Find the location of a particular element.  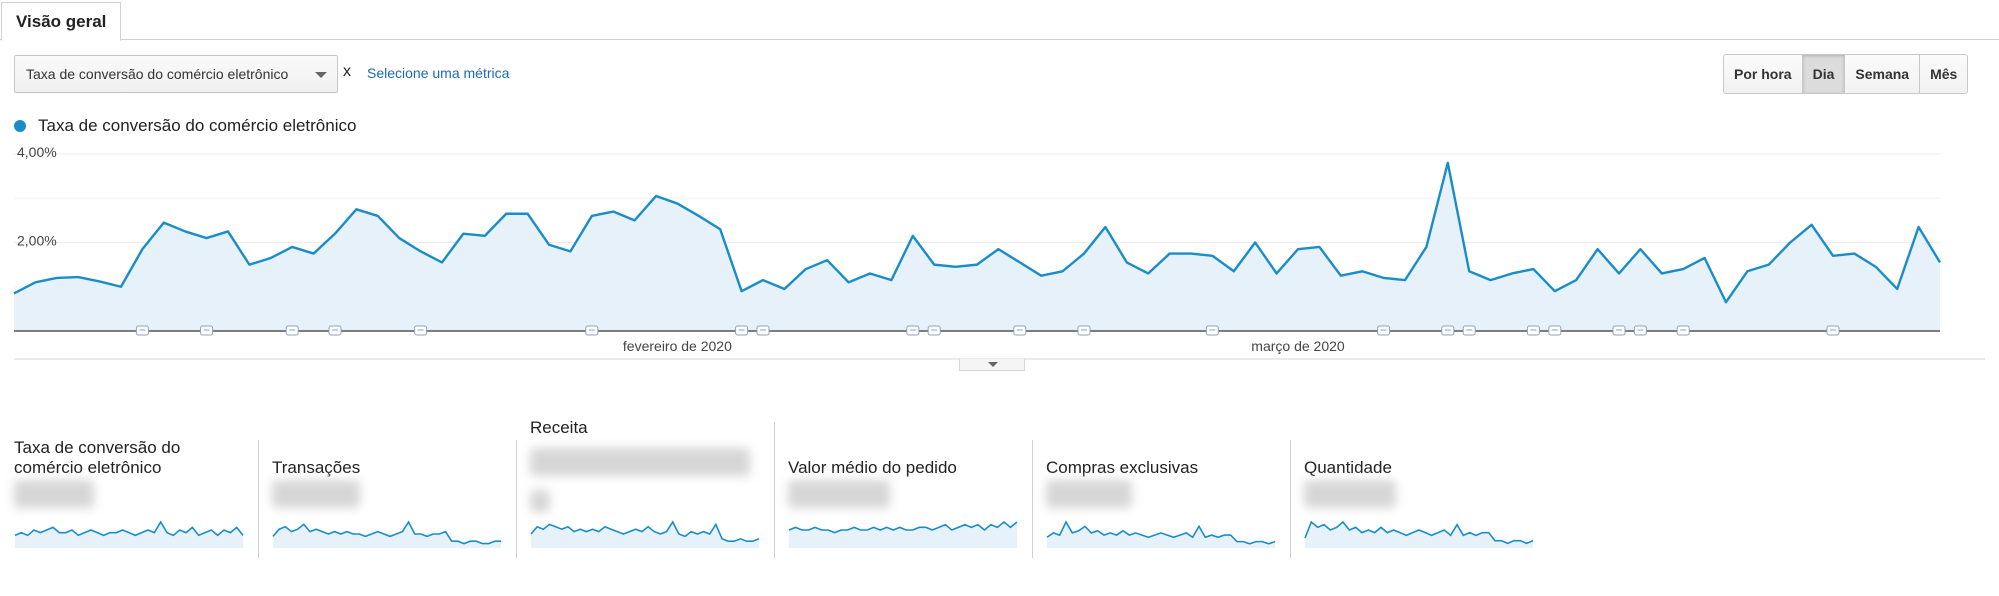

y-tick-label: 2,00% is located at coordinates (37, 241).